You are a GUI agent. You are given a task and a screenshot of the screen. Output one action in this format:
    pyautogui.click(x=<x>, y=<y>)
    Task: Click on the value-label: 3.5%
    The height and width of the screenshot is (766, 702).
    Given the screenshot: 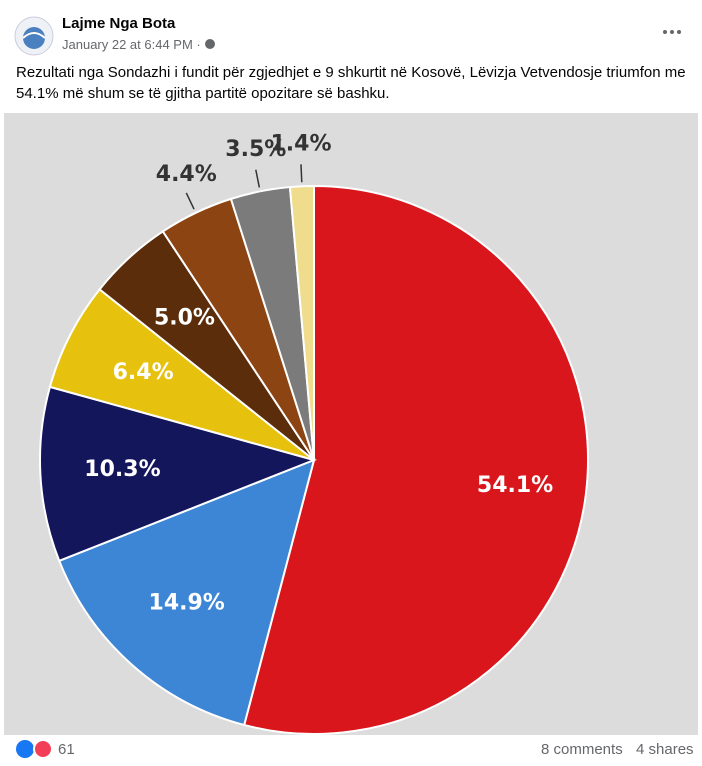 What is the action you would take?
    pyautogui.click(x=255, y=149)
    